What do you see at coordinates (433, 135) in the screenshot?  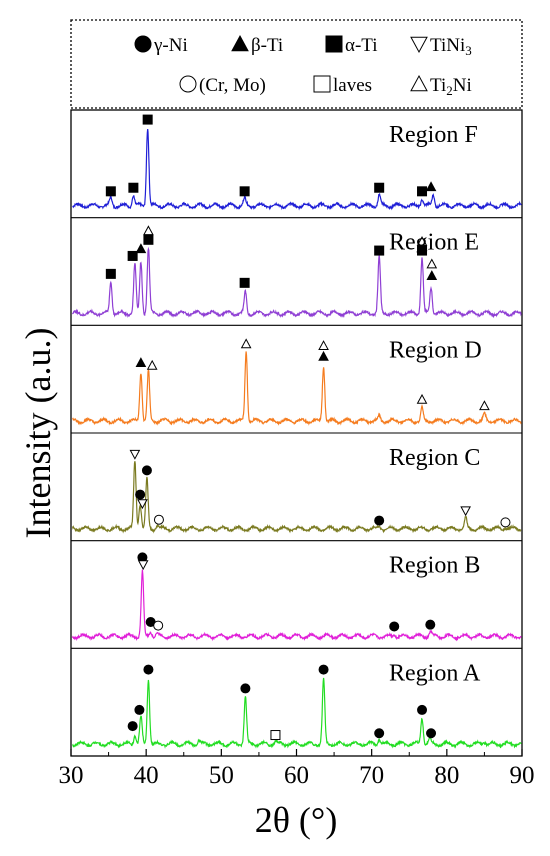 I see `region-label: Region F` at bounding box center [433, 135].